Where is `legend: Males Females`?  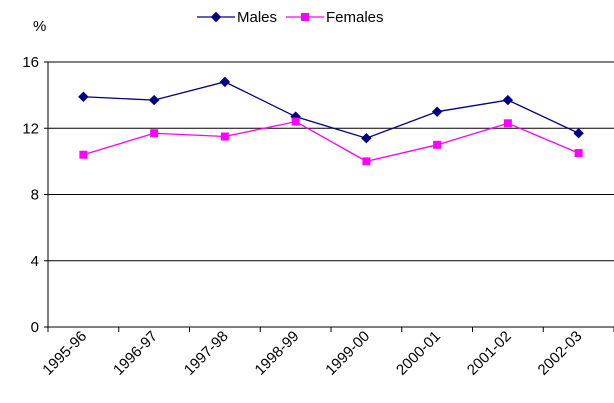 legend: Males Females is located at coordinates (290, 17).